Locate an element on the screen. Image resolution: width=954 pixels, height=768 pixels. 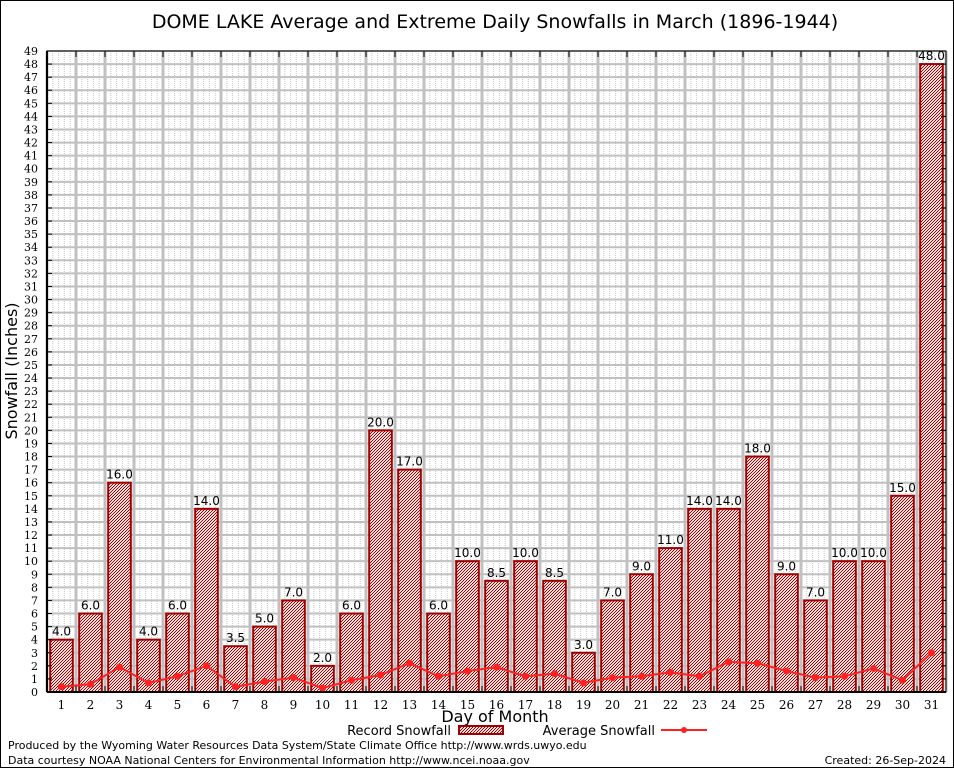
y-tick-label: 43 is located at coordinates (31, 129).